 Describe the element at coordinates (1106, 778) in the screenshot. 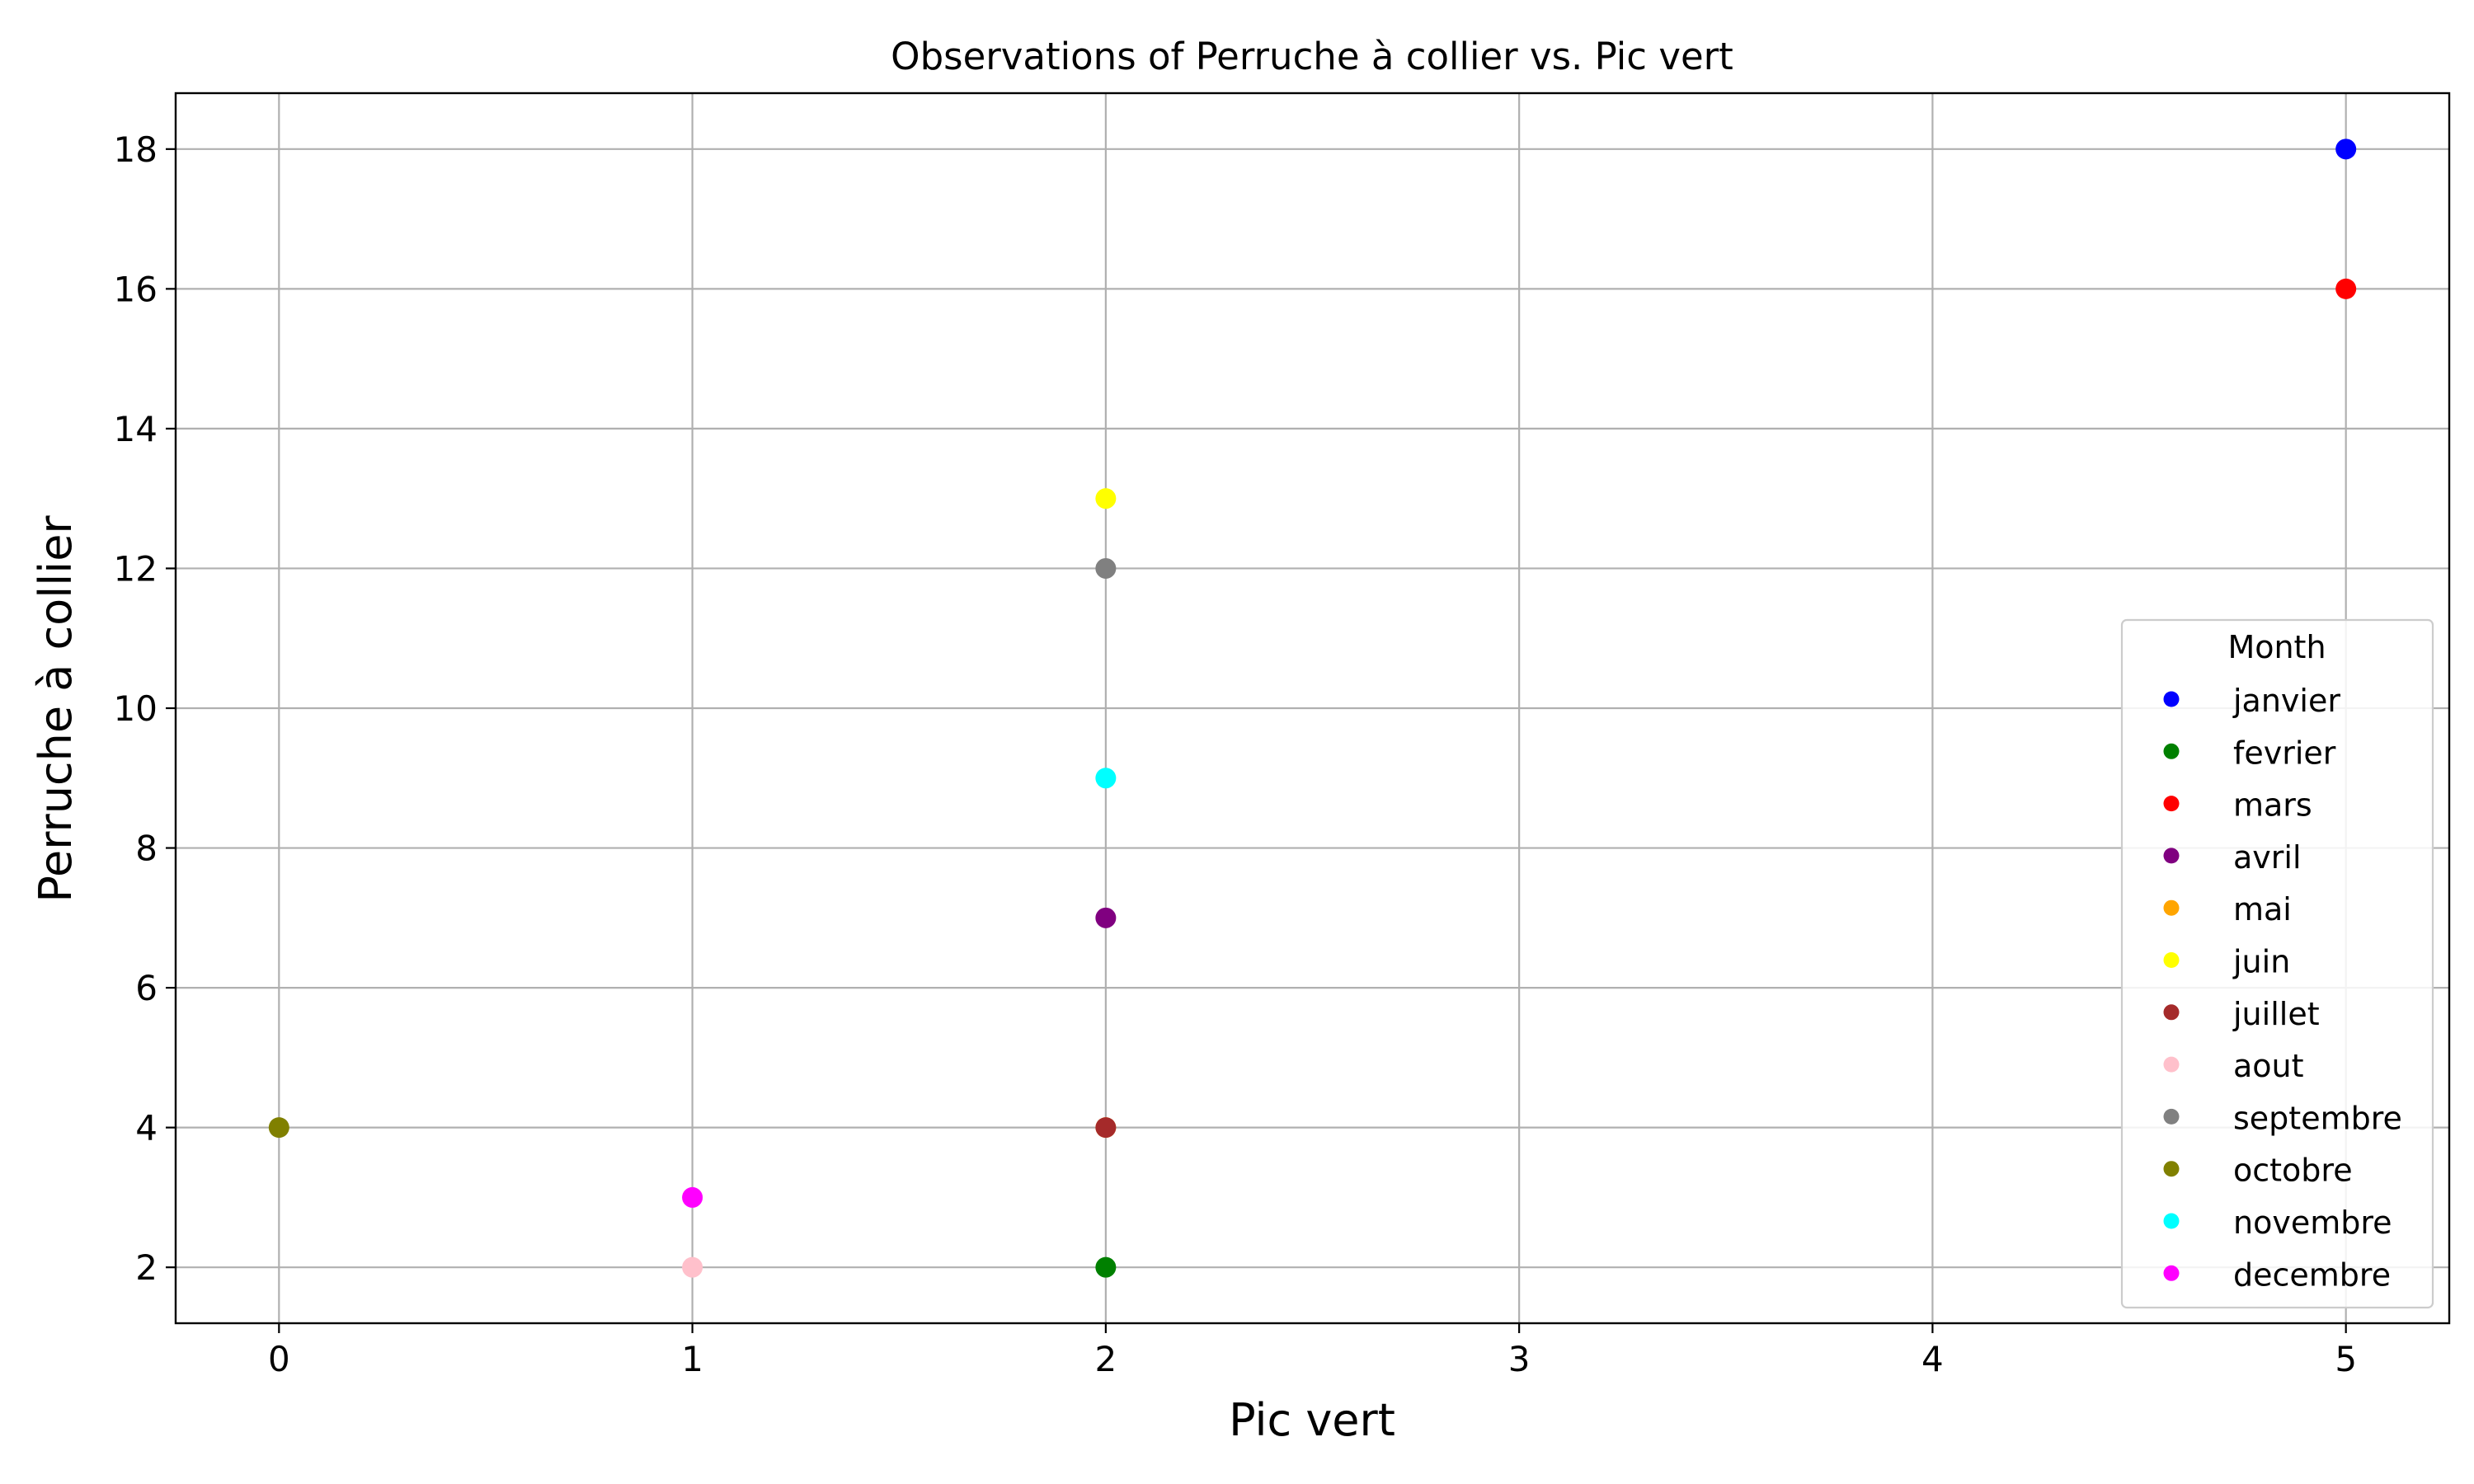

I see `data-point-novembre` at that location.